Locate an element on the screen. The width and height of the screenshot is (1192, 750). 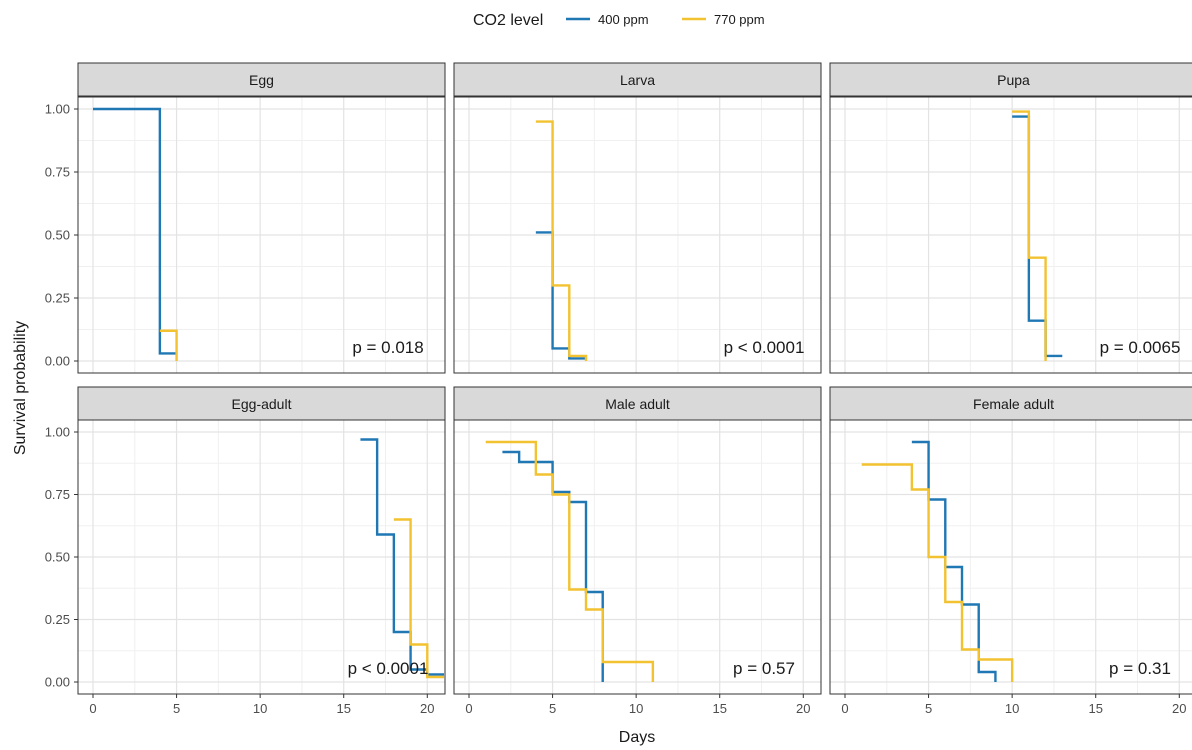
p-value-label: p = 0.0065 is located at coordinates (1140, 347).